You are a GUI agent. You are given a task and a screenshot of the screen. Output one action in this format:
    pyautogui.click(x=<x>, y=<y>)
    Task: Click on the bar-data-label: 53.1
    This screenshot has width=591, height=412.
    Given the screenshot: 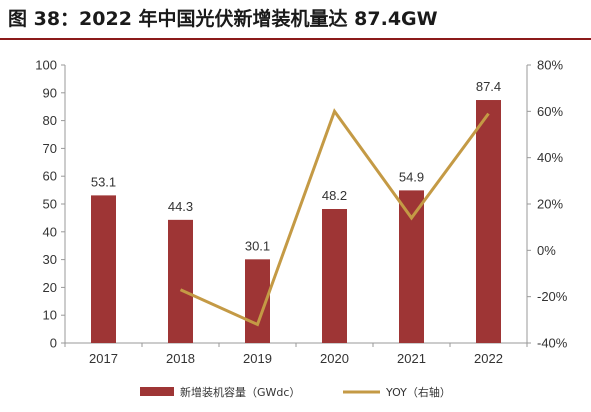 What is the action you would take?
    pyautogui.click(x=103, y=181)
    